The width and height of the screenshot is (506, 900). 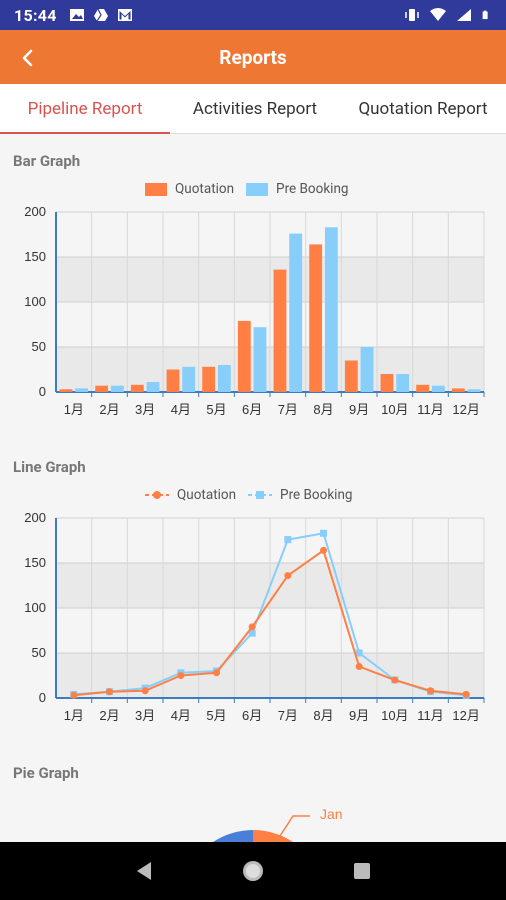 I want to click on signal-icon, so click(x=464, y=15).